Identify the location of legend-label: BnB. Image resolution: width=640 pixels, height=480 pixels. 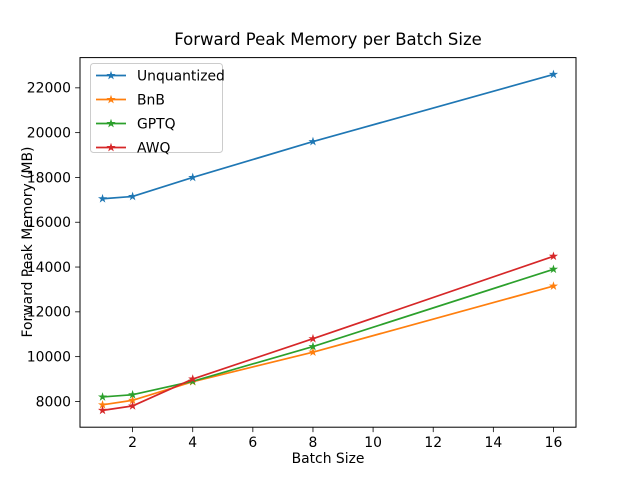
(151, 100).